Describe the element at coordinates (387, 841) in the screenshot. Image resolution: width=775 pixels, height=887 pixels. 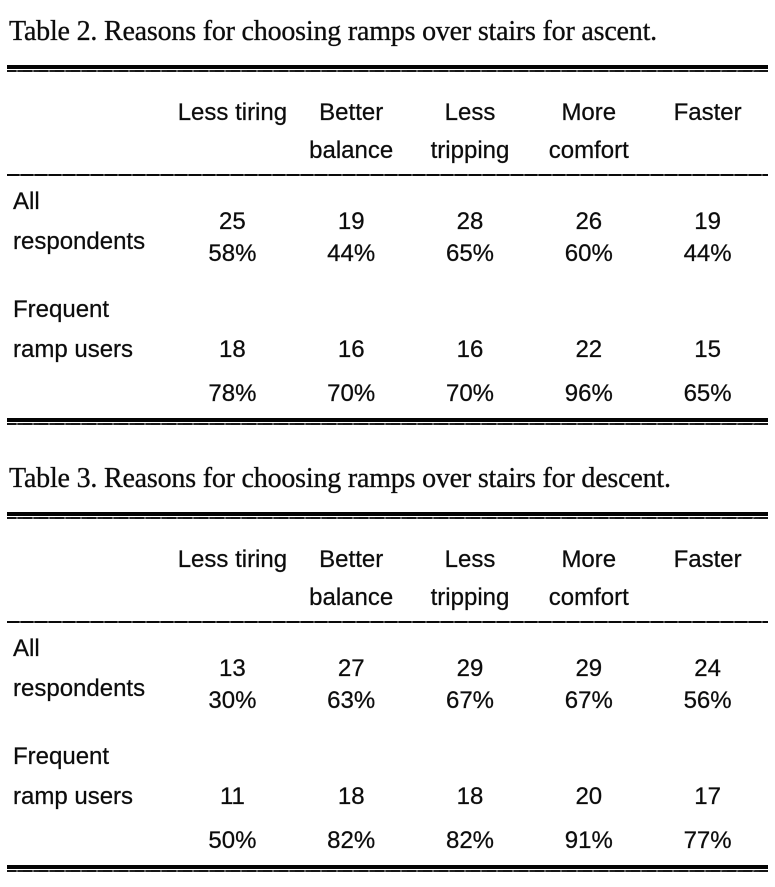
I see `table-row-frequent-ramp-users-percents: 50% 82% 82% 91% 77%` at that location.